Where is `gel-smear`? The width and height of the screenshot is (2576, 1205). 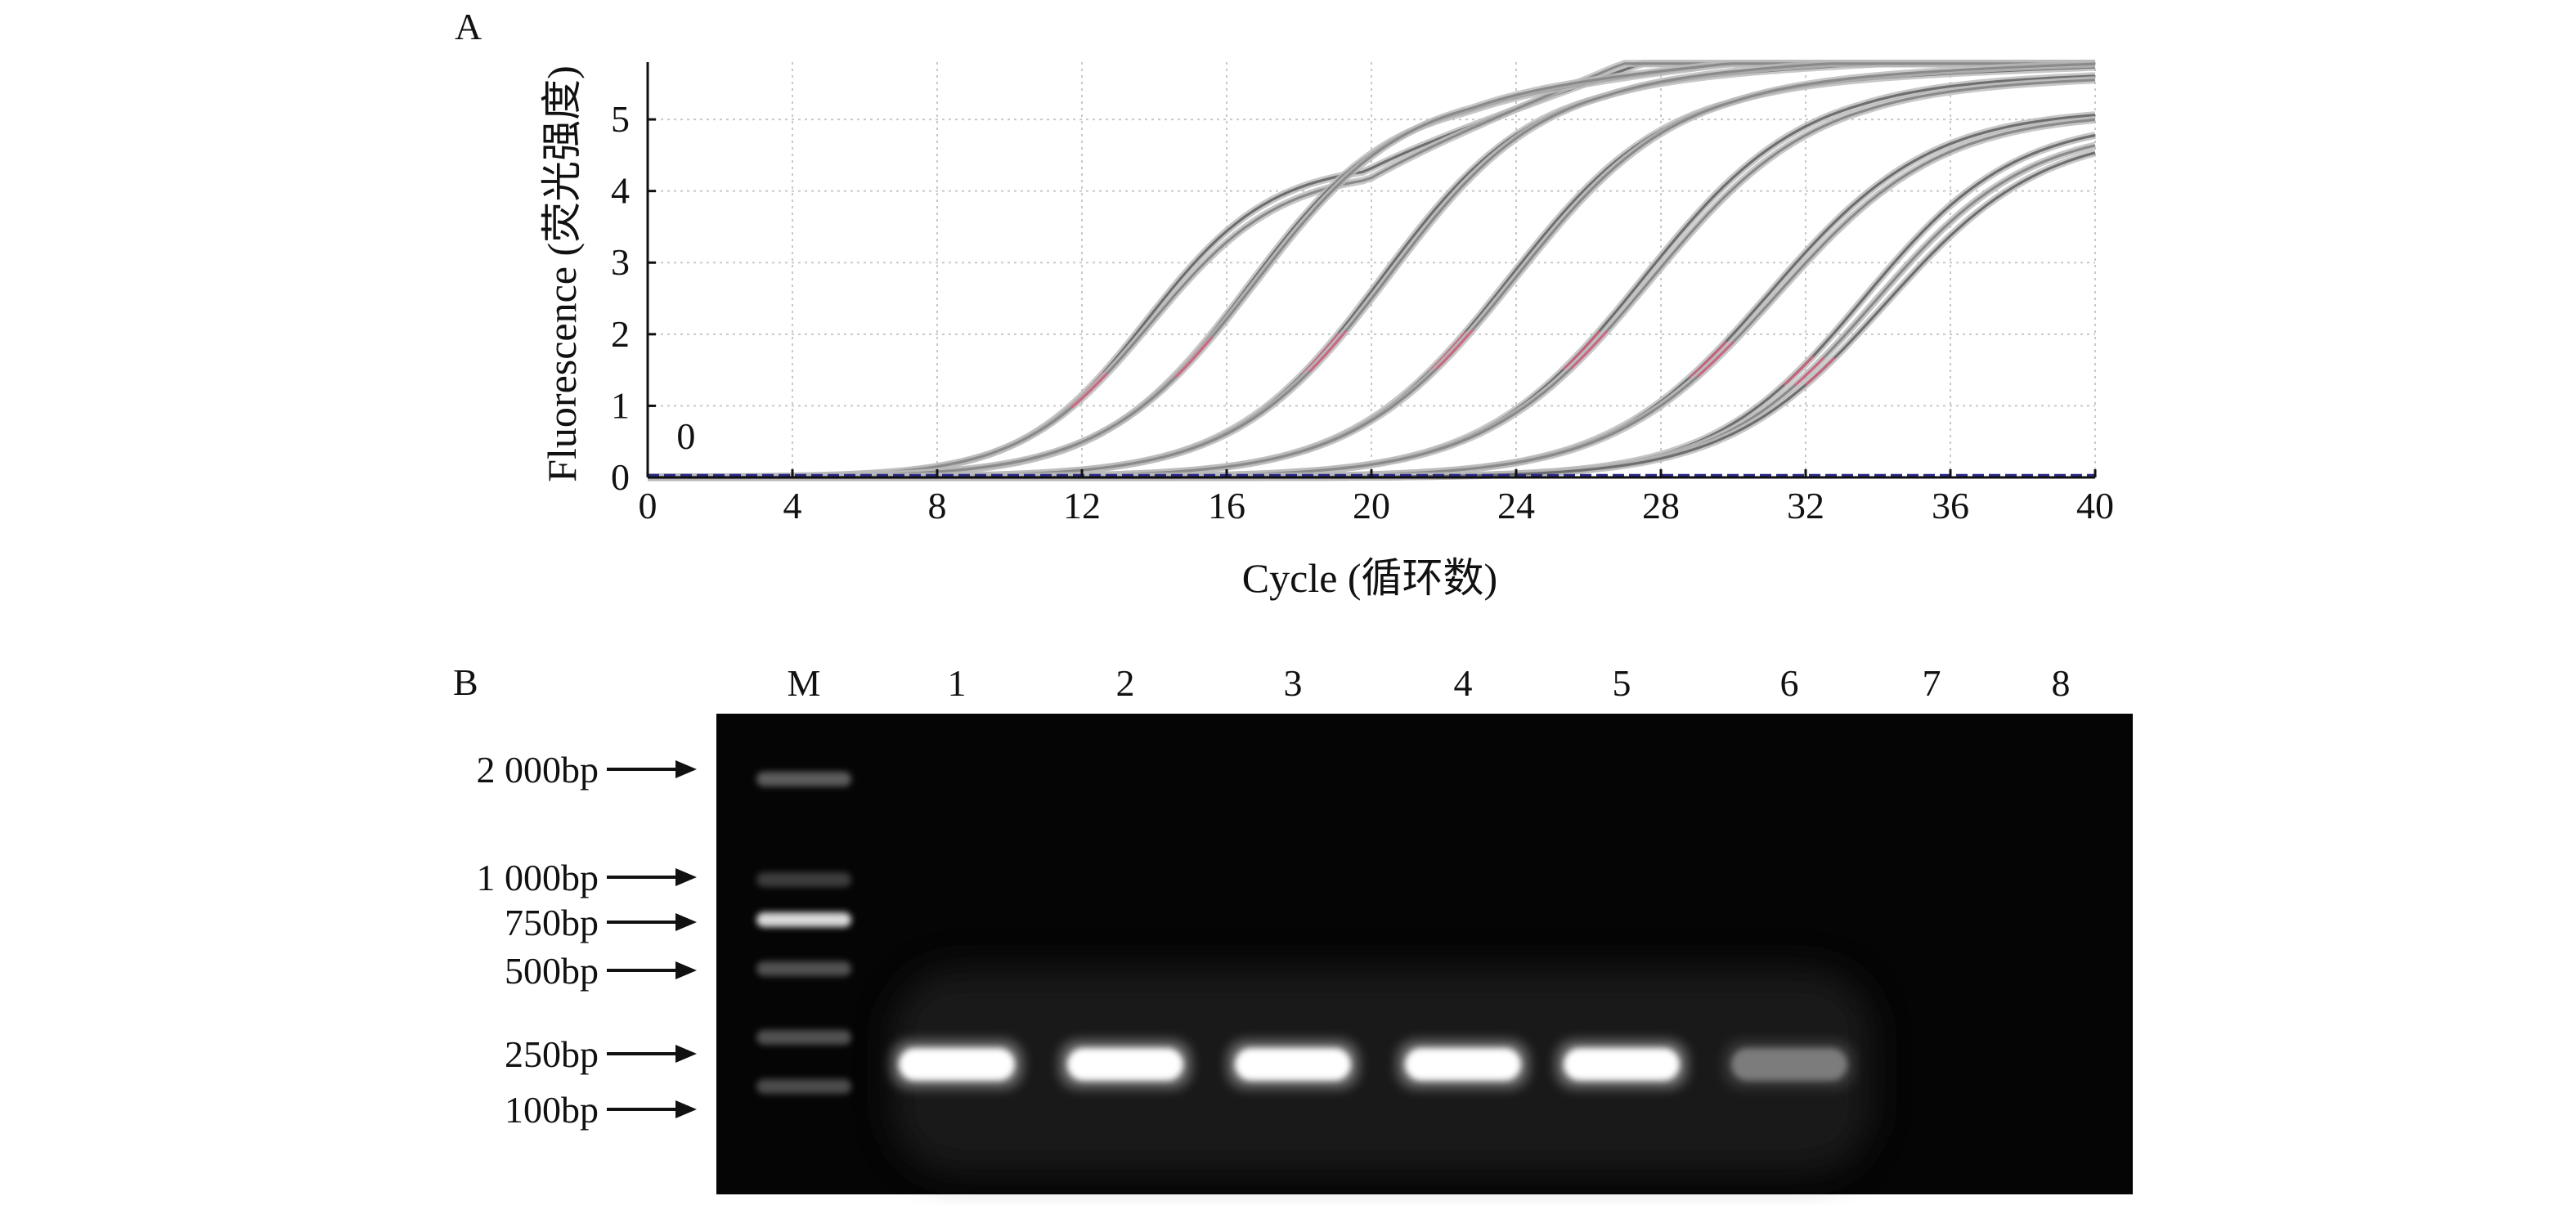 gel-smear is located at coordinates (1382, 1071).